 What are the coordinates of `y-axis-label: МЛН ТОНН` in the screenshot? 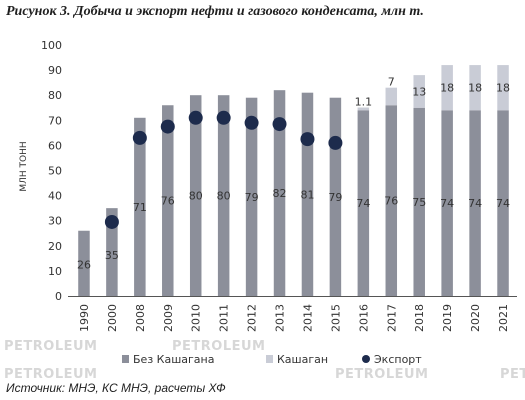 It's located at (24, 166).